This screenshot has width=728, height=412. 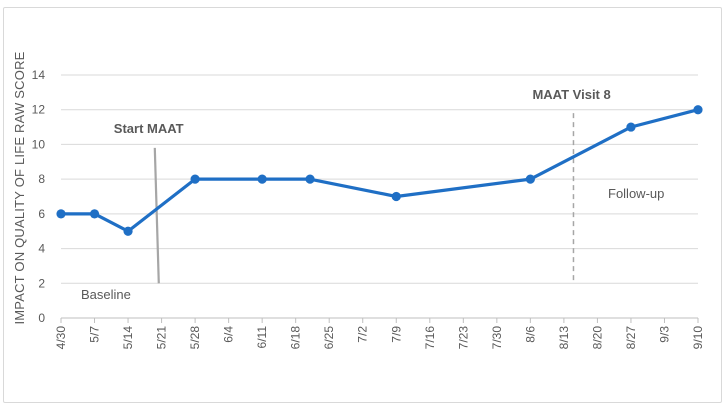 I want to click on y-tick-label: 6, so click(x=41, y=214).